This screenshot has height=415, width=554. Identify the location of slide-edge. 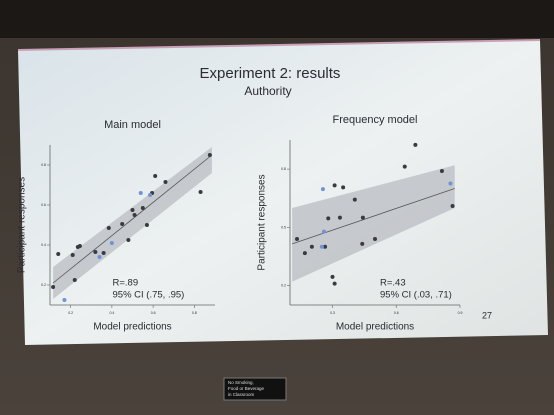
(279, 45).